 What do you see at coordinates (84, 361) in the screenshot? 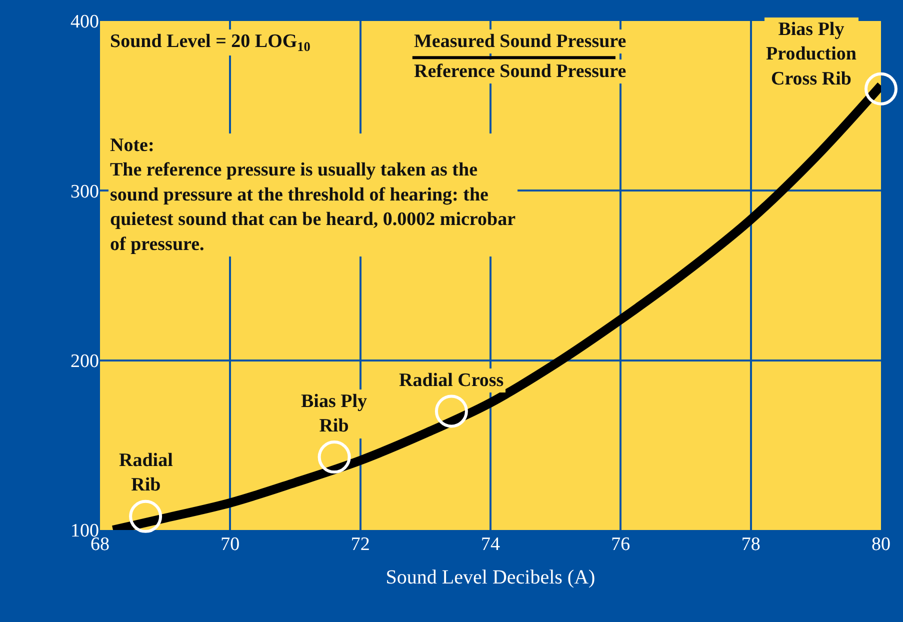
I see `y-tick-label: 200` at bounding box center [84, 361].